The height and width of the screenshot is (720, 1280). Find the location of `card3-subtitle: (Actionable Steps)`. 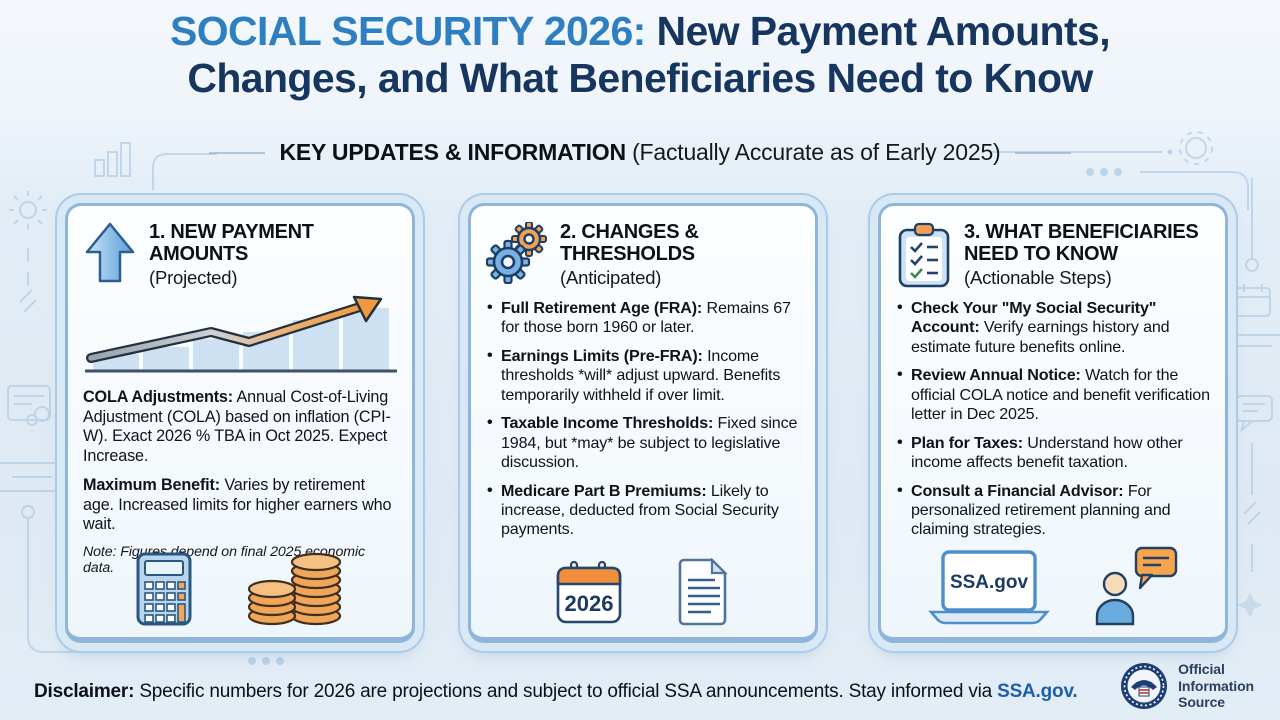

card3-subtitle: (Actionable Steps) is located at coordinates (1038, 277).